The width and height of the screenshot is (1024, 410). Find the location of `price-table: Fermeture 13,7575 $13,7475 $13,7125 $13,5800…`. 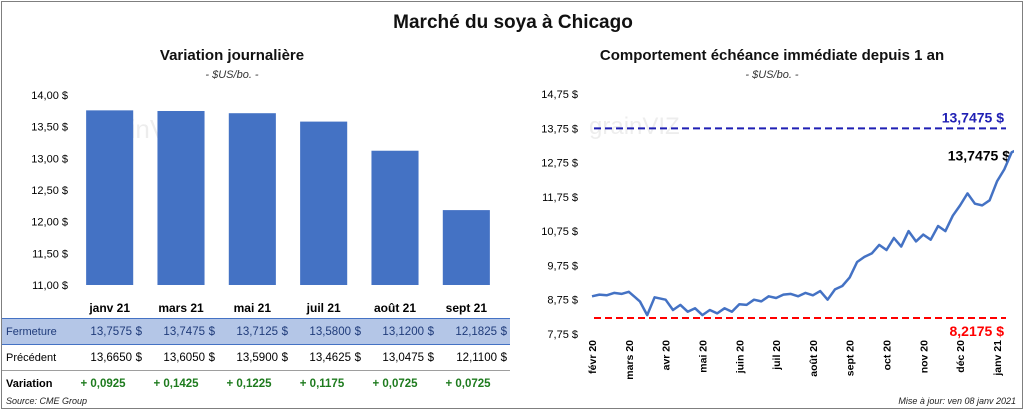

price-table: Fermeture 13,7575 $13,7475 $13,7125 $13,5800… is located at coordinates (256, 357).